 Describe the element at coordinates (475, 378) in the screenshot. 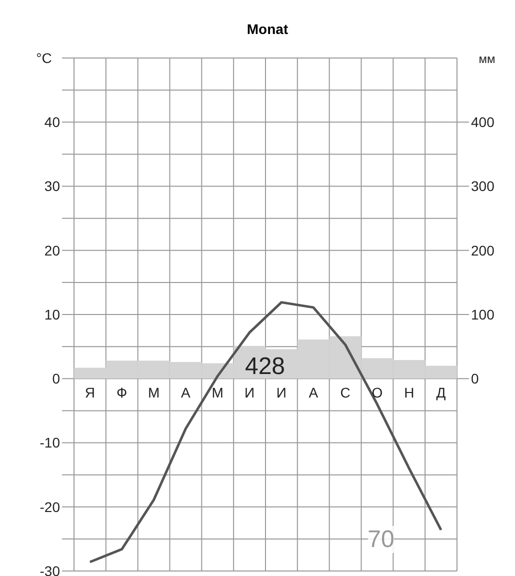

I see `y2-tick-label: 0` at that location.